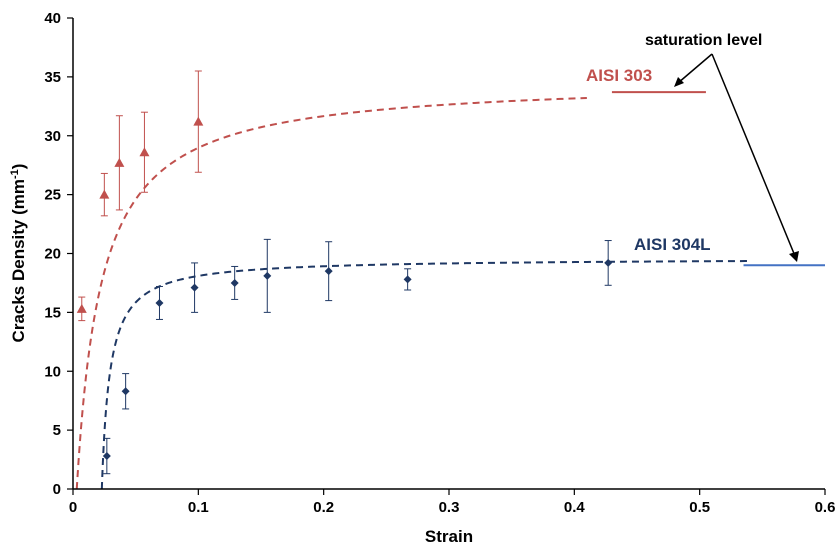 The width and height of the screenshot is (840, 547). Describe the element at coordinates (449, 536) in the screenshot. I see `x-axis-title: Strain` at that location.